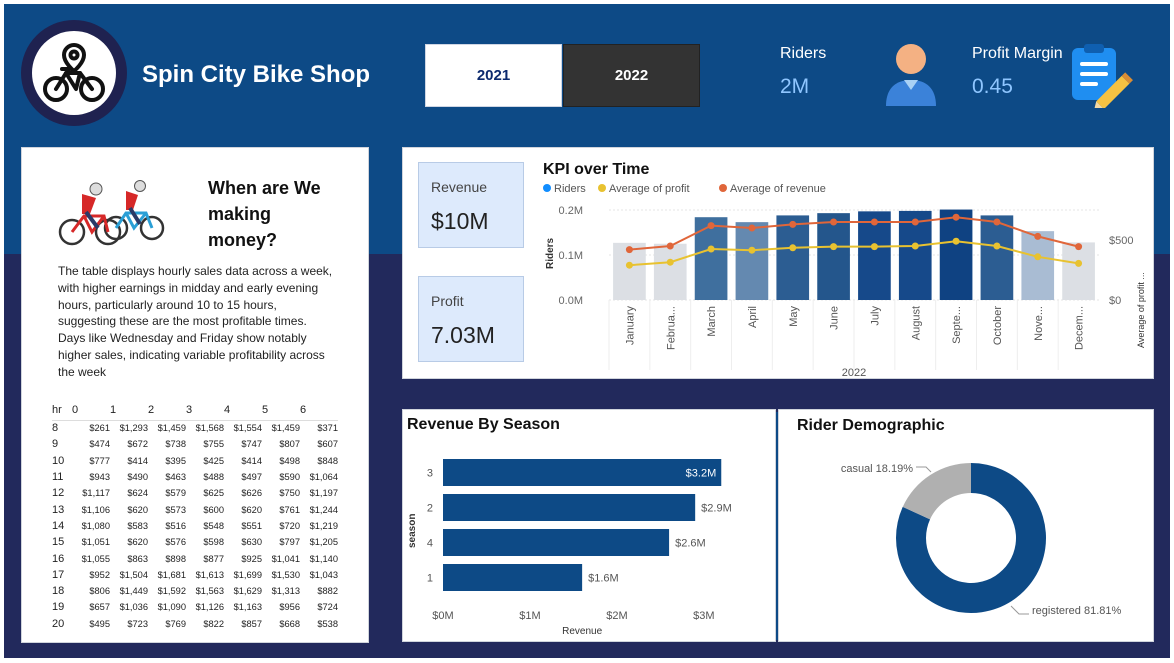 The width and height of the screenshot is (1174, 663). What do you see at coordinates (471, 319) in the screenshot?
I see `profit-card: Profit 7.03M` at bounding box center [471, 319].